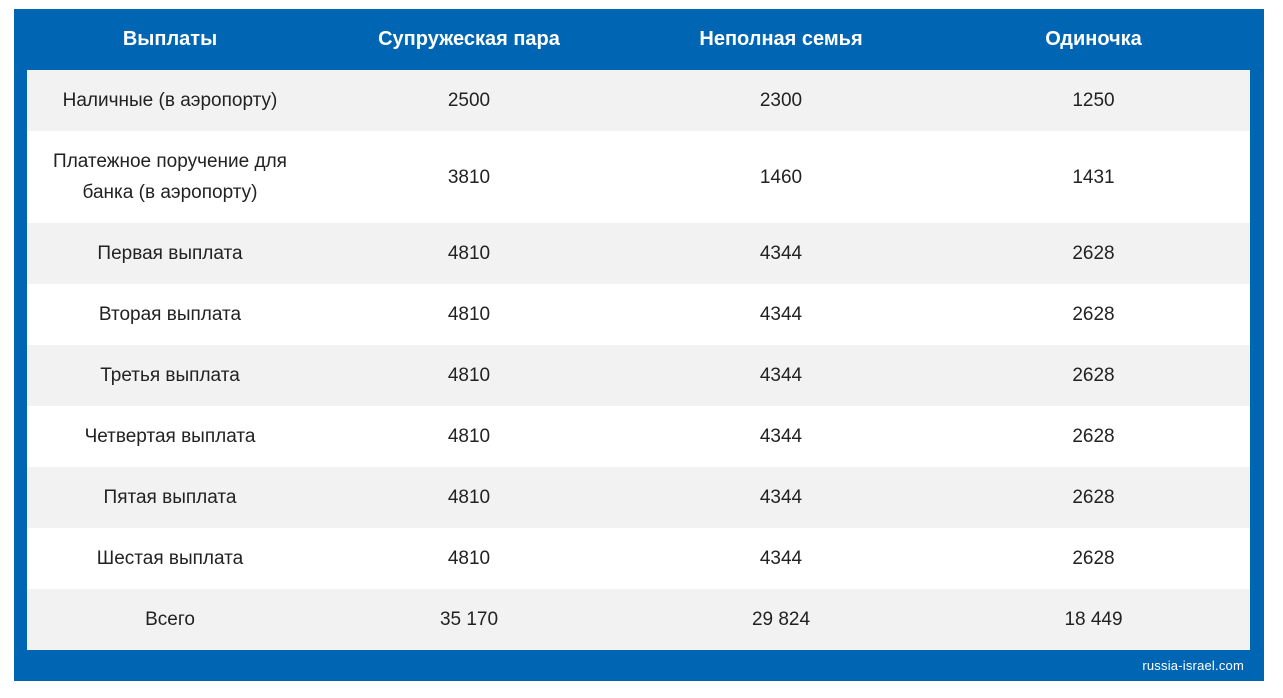 This screenshot has height=698, width=1283. Describe the element at coordinates (781, 619) in the screenshot. I see `cell-single-parent-family: 29 824` at that location.